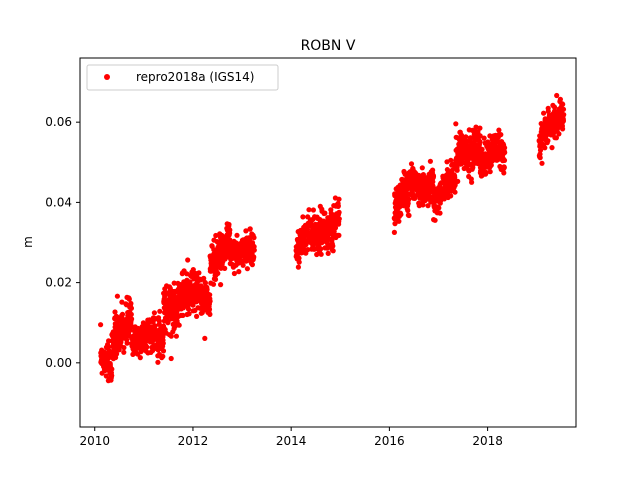 The image size is (640, 480). I want to click on x-axis-ticks: 2010 2012 2014 2016 2018, so click(291, 437).